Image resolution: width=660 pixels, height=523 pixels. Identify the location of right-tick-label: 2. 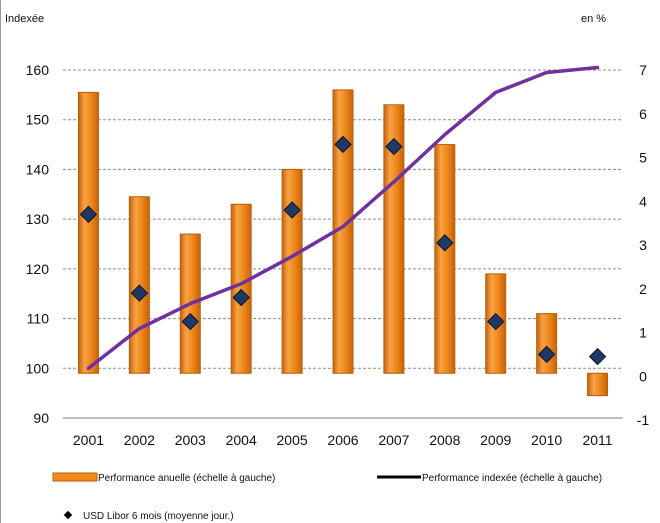
(643, 289).